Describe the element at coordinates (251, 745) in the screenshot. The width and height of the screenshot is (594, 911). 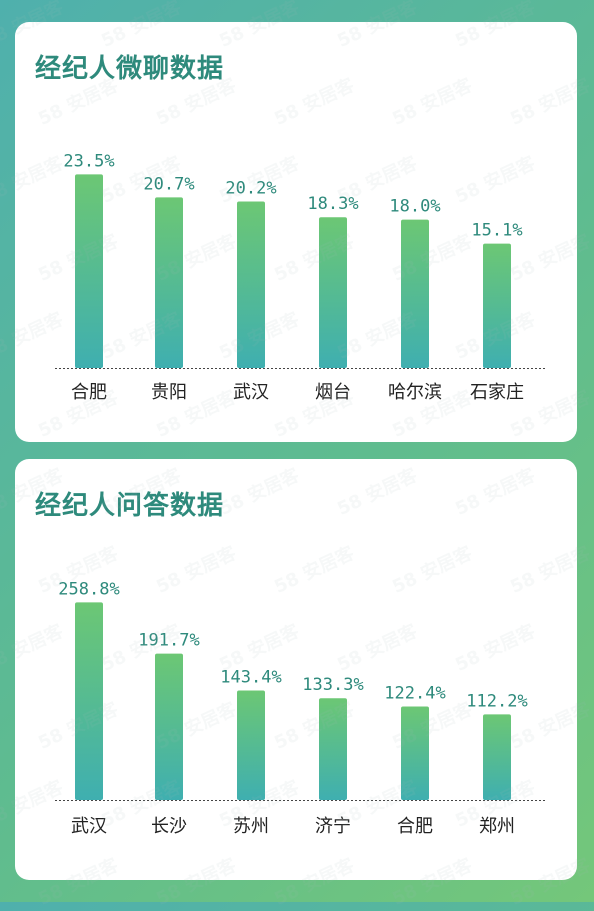
I see `bar-苏州` at that location.